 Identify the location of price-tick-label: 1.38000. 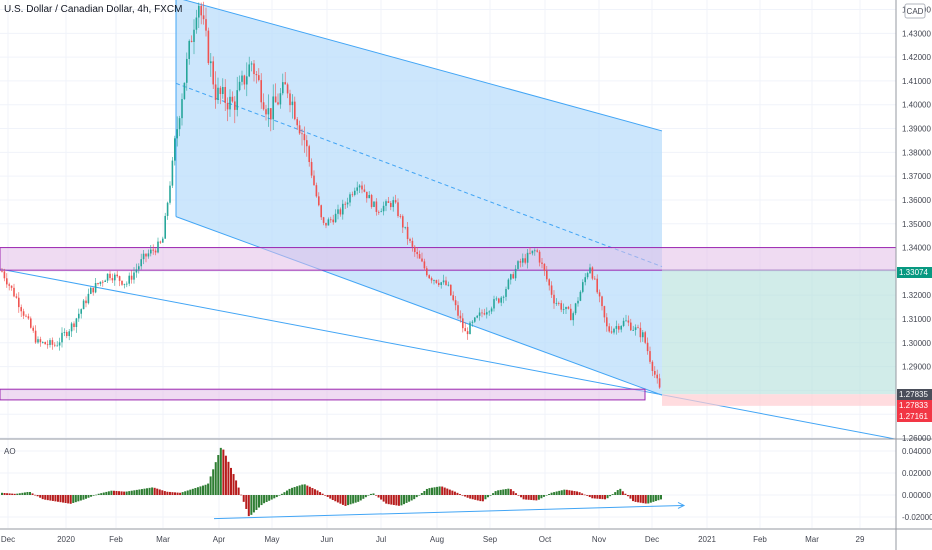
(916, 152).